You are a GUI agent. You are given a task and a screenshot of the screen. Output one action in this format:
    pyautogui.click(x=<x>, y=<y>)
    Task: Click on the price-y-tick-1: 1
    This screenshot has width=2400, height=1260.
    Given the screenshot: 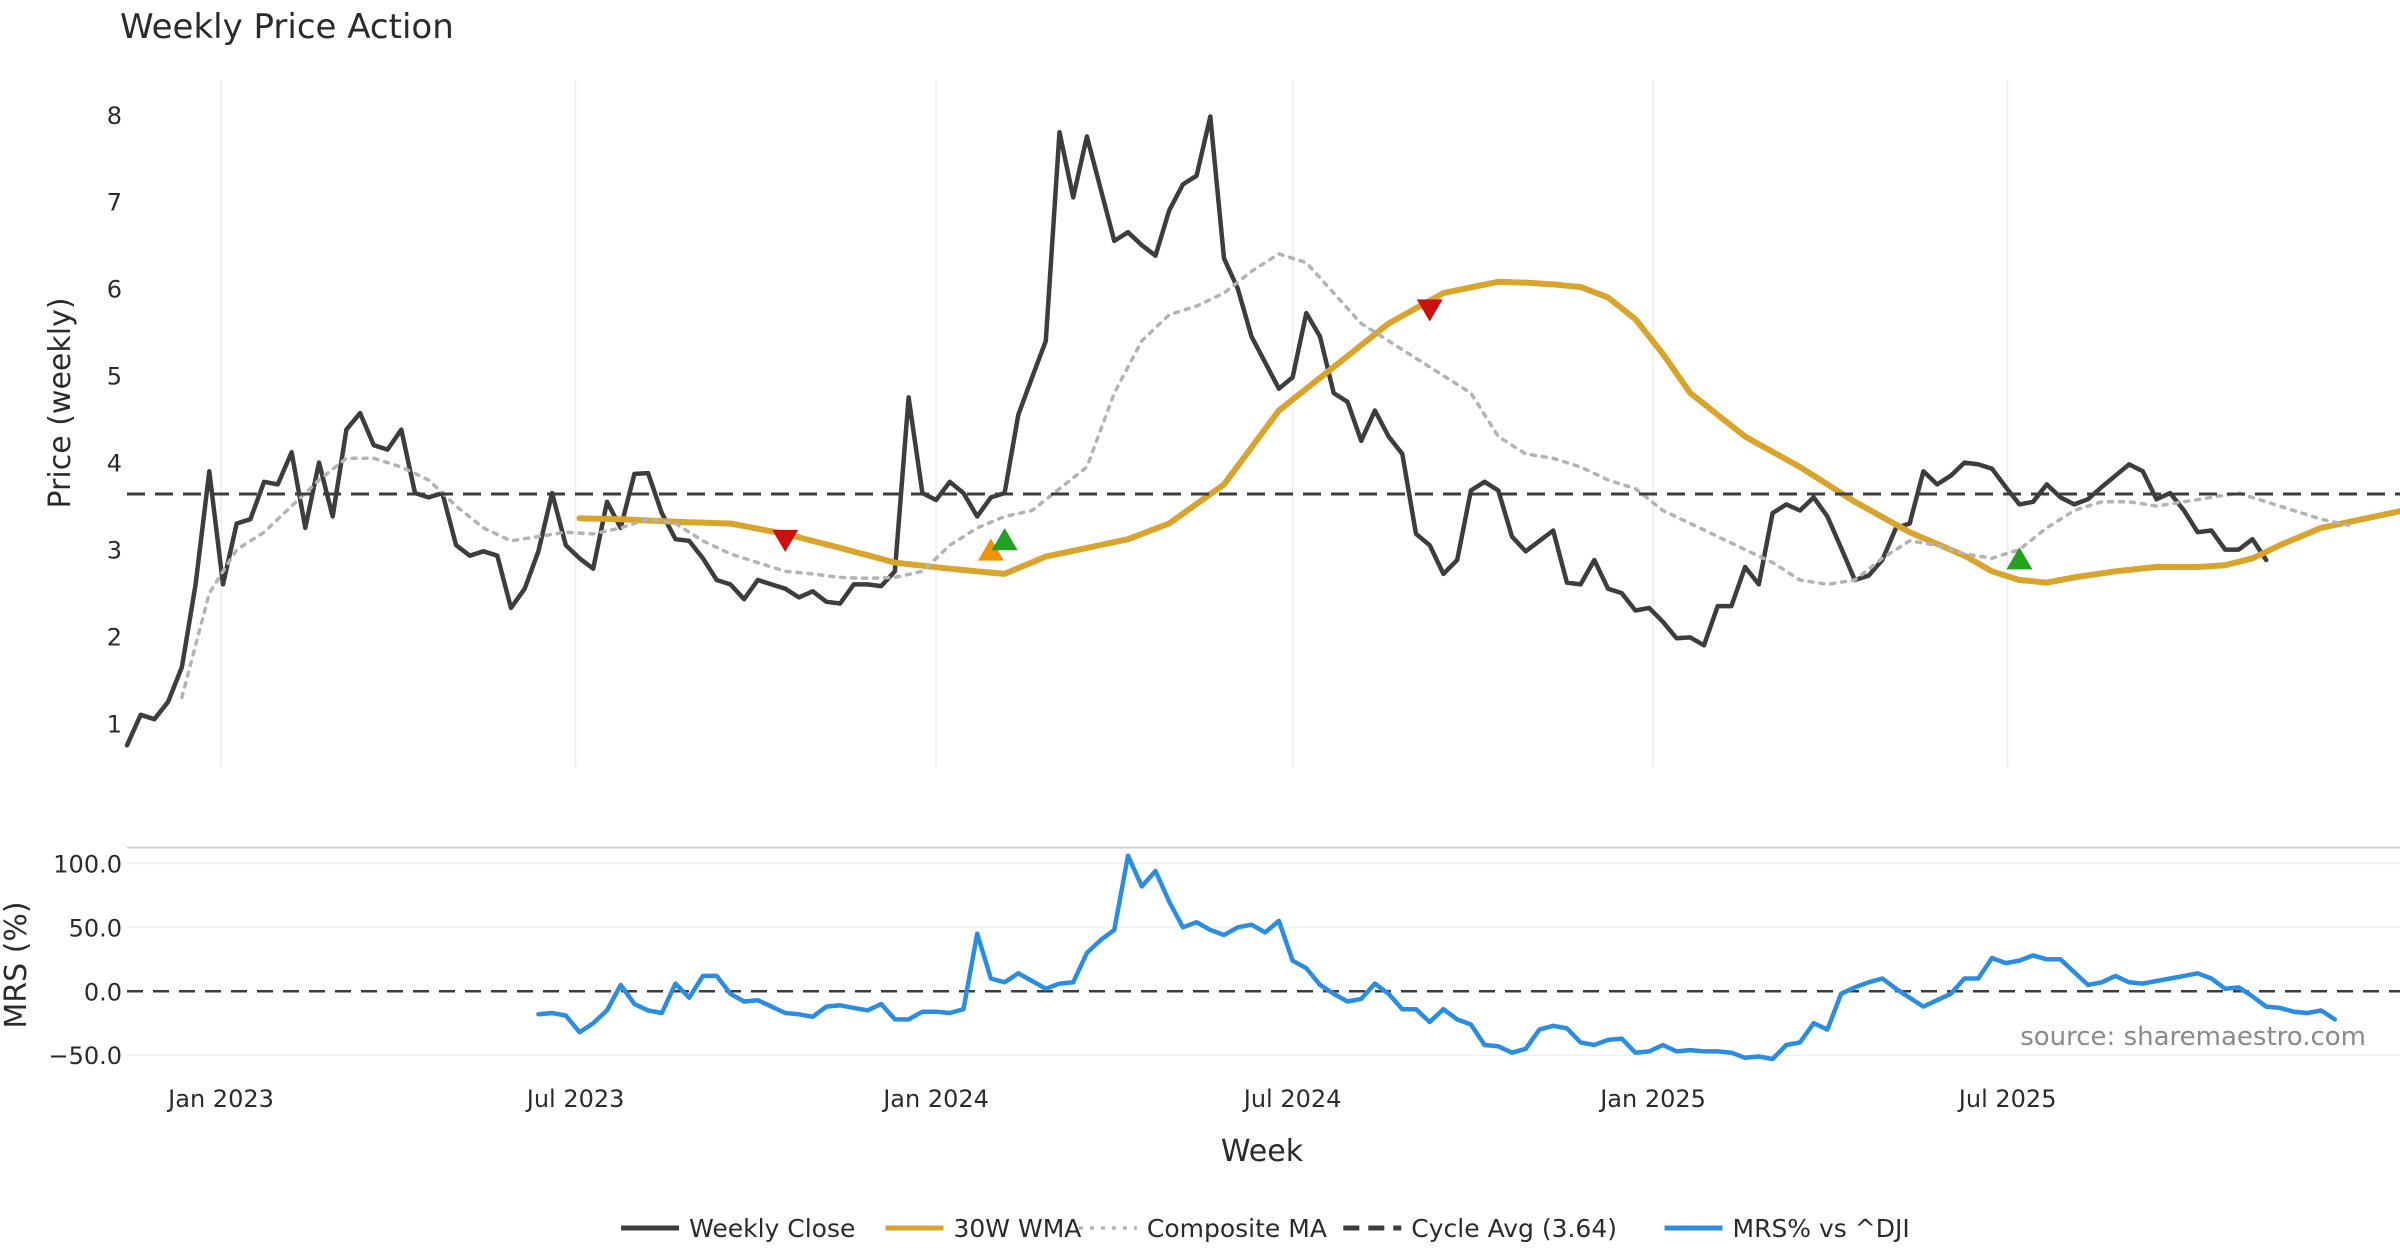 What is the action you would take?
    pyautogui.click(x=114, y=725)
    